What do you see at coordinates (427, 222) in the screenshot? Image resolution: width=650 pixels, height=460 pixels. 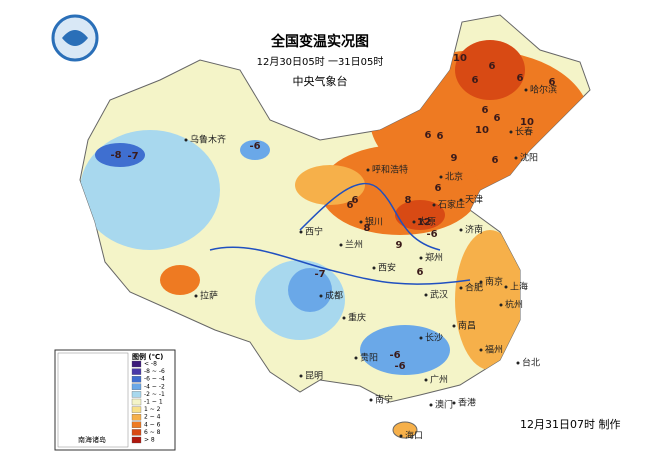 I see `city-label: 太原` at bounding box center [427, 222].